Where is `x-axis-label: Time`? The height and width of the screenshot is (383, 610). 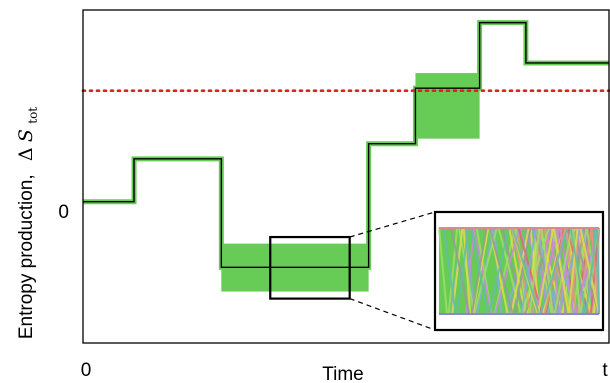
x-axis-label: Time is located at coordinates (343, 373).